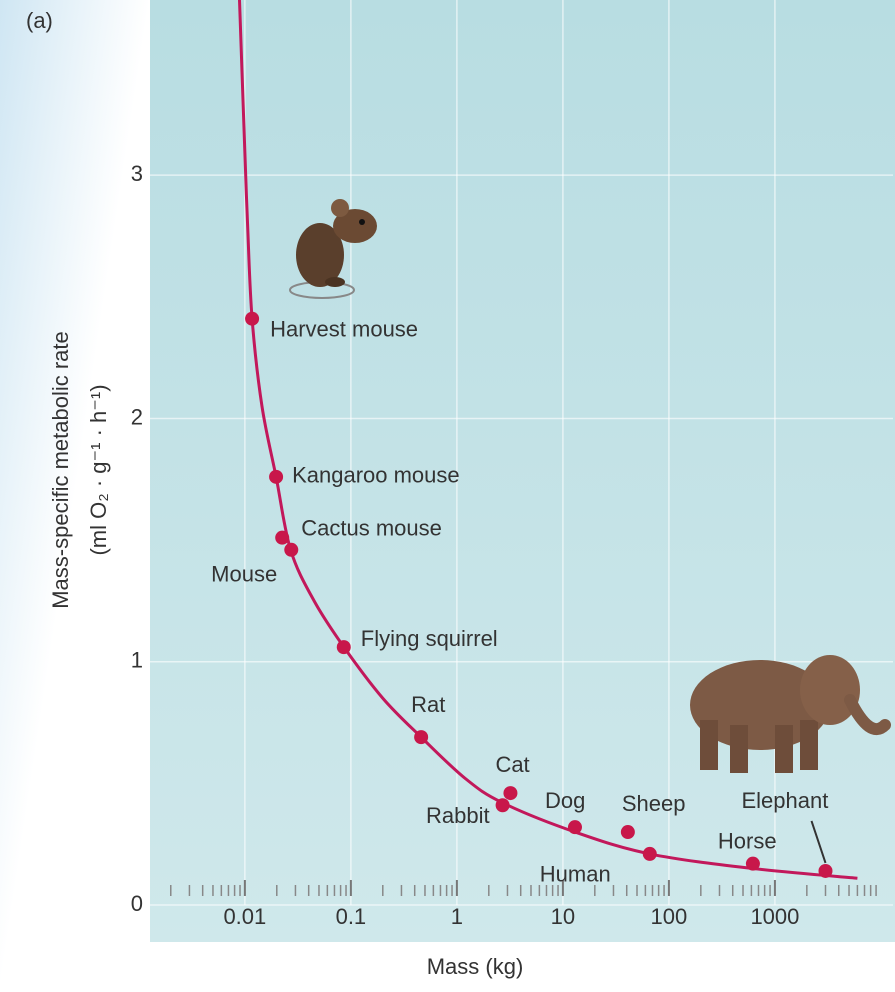 The image size is (895, 992). What do you see at coordinates (475, 966) in the screenshot?
I see `x-axis-label: Mass (kg)` at bounding box center [475, 966].